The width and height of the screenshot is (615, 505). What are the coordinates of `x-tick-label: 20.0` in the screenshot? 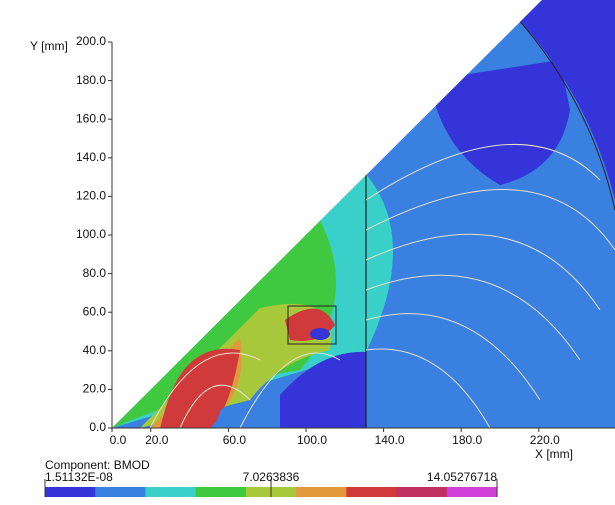 It's located at (157, 440).